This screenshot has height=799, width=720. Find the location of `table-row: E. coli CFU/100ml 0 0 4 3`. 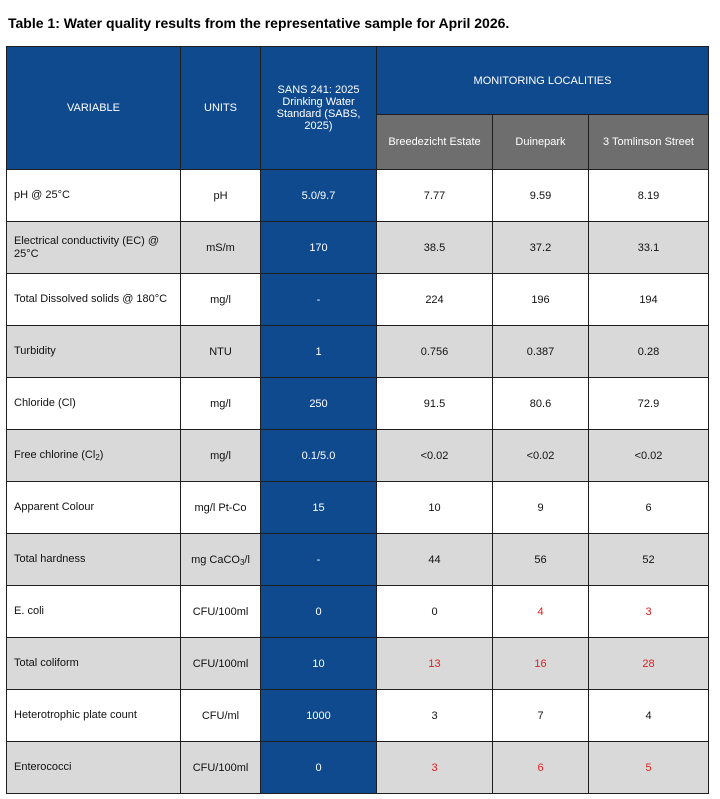

table-row: E. coli CFU/100ml 0 0 4 3 is located at coordinates (357, 611).